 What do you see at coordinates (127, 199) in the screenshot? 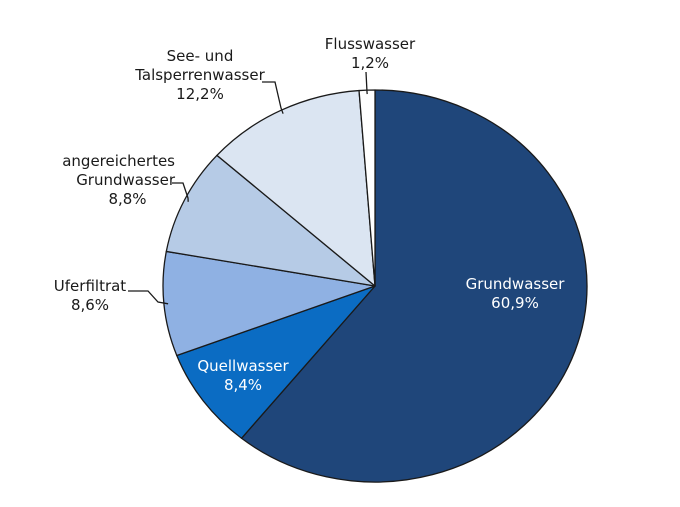
I see `label-angereichertes-value: 8,8%` at bounding box center [127, 199].